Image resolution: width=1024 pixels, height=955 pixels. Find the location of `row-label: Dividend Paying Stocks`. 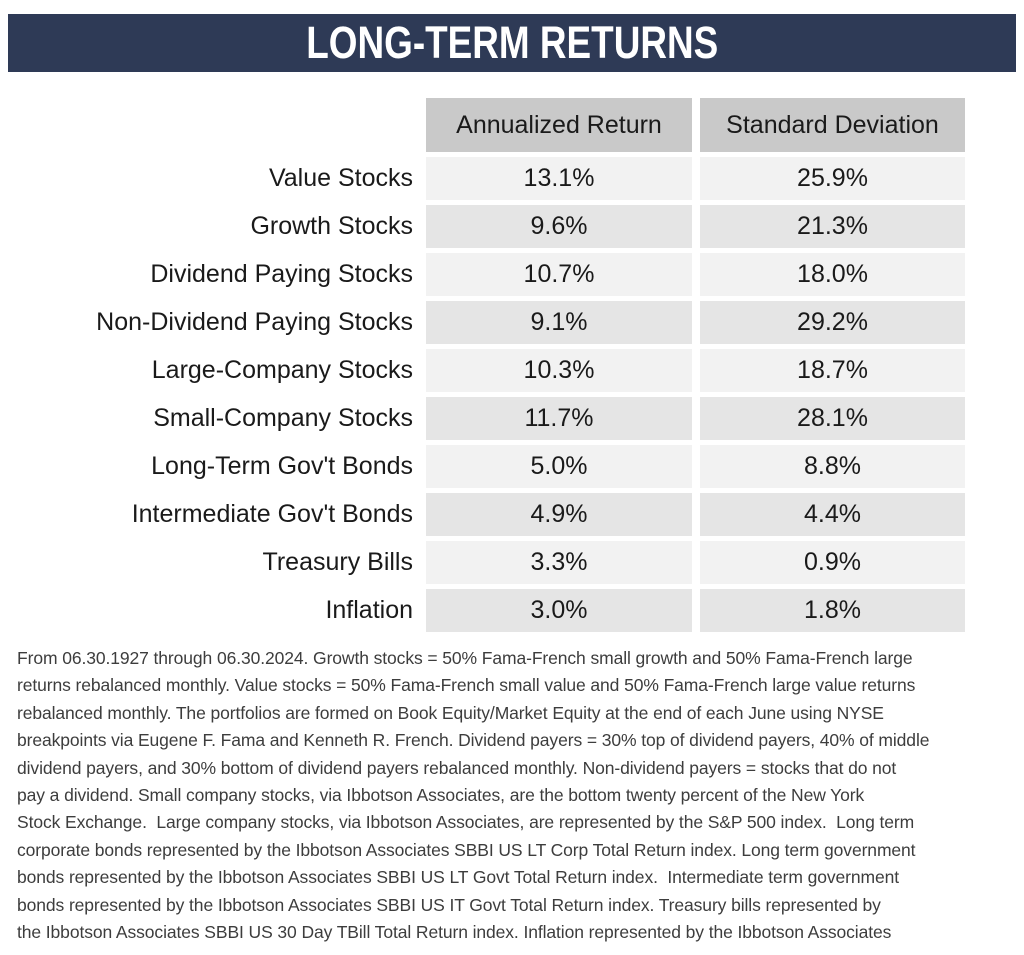

row-label: Dividend Paying Stocks is located at coordinates (281, 274).